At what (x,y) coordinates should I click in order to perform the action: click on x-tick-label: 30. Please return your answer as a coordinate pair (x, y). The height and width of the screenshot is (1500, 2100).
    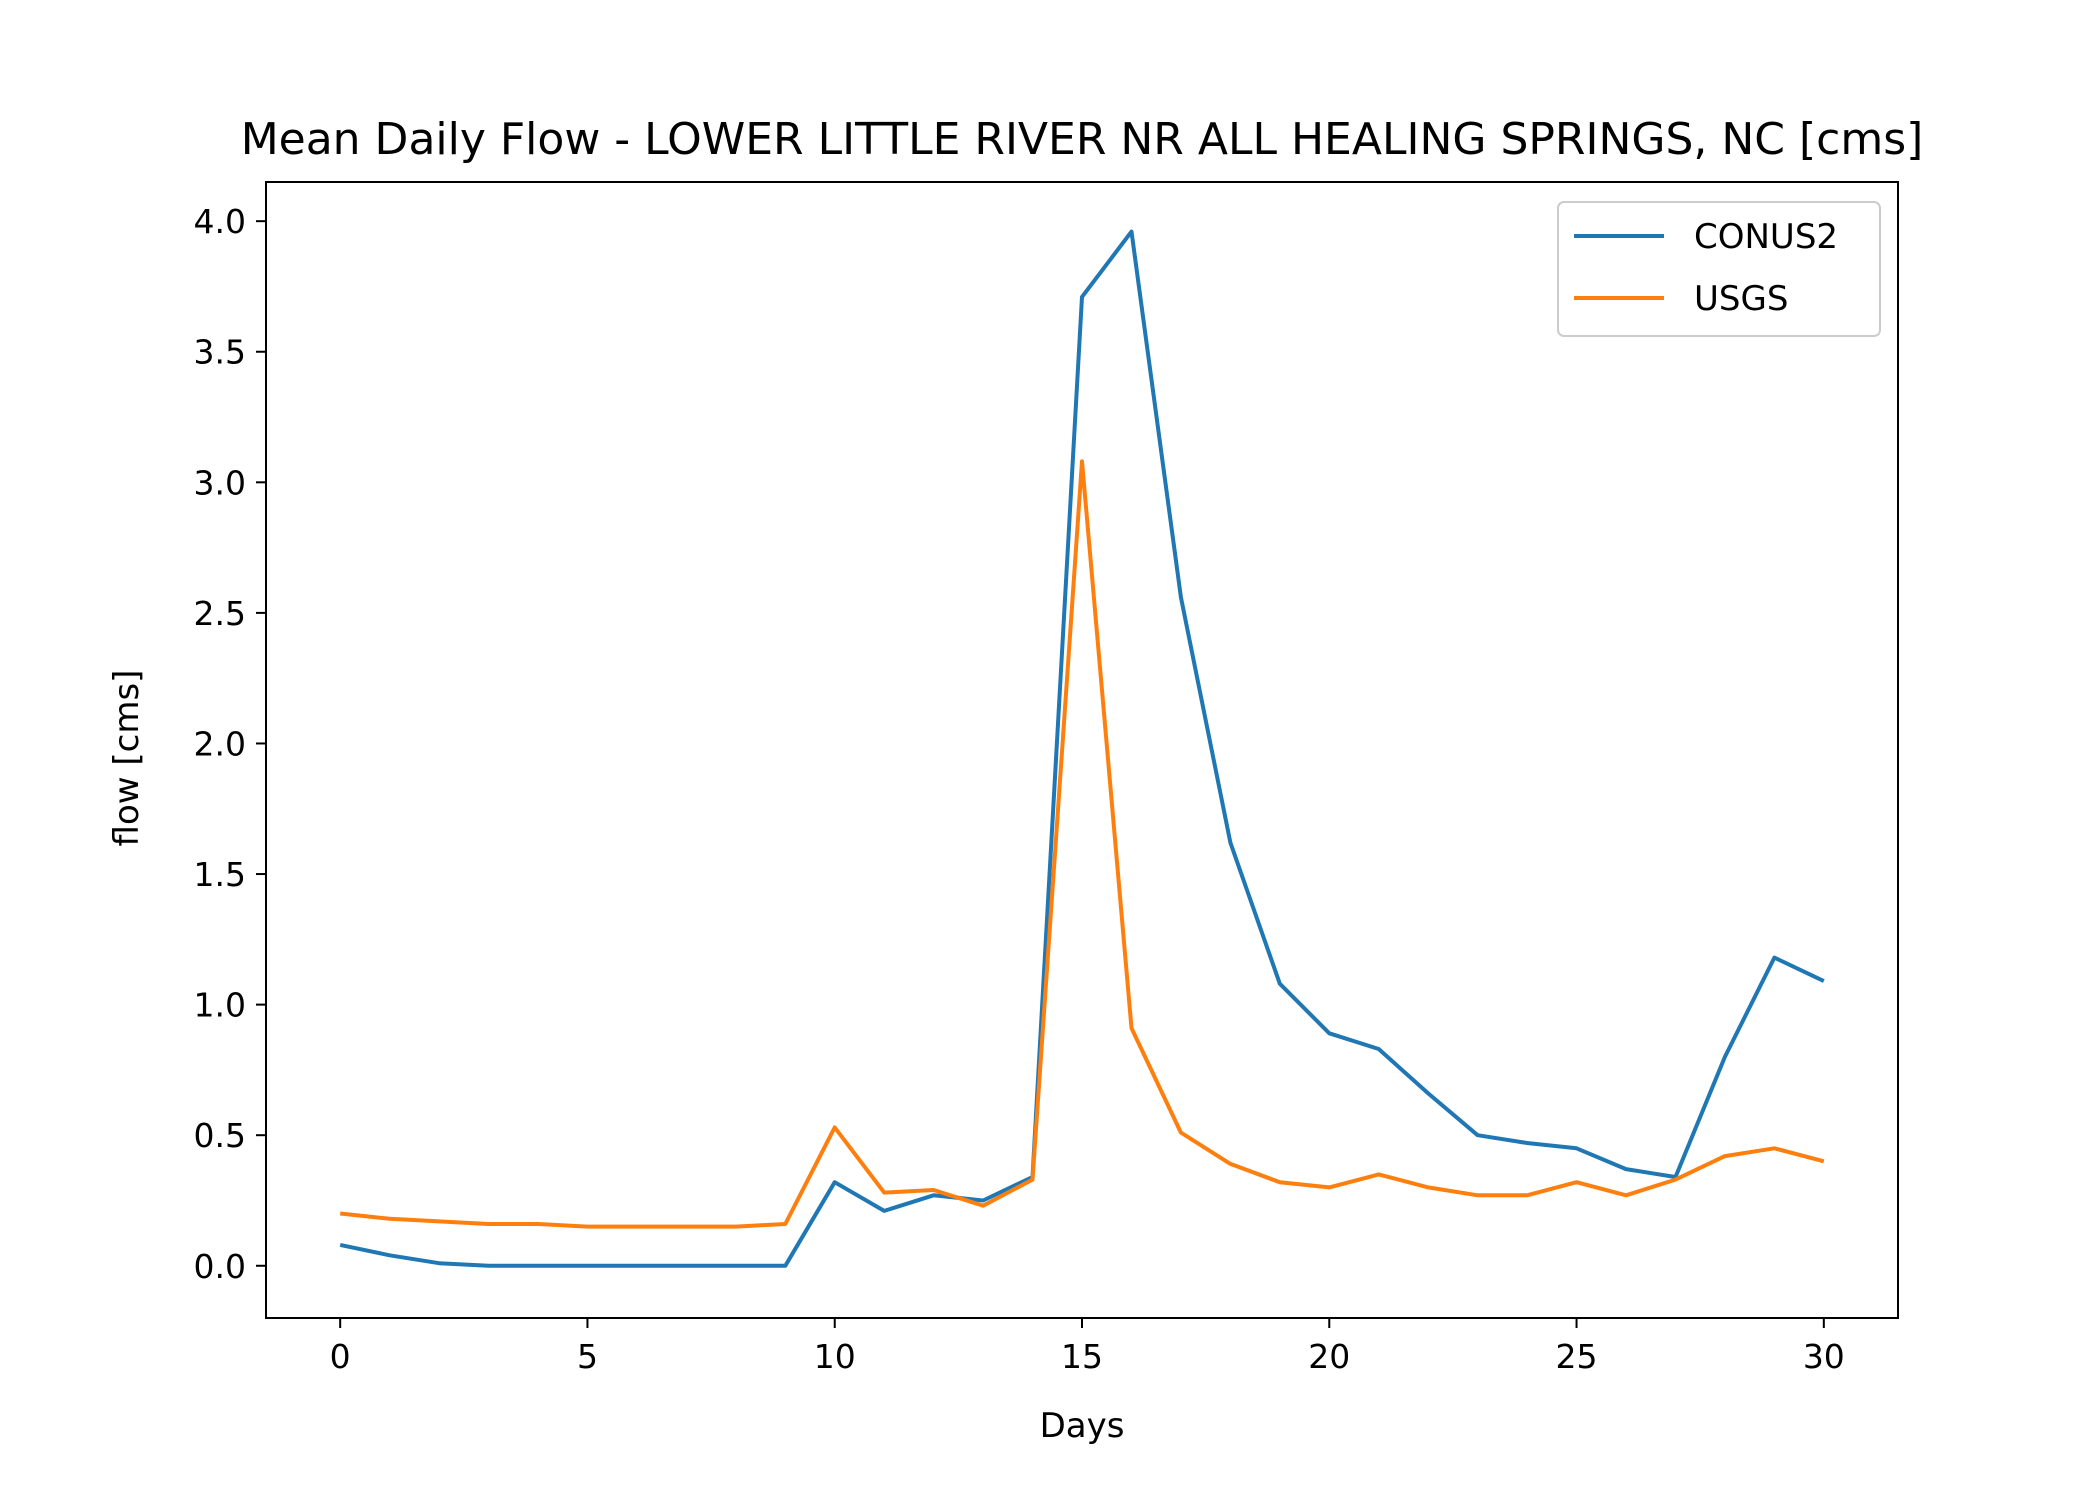
    Looking at the image, I should click on (1824, 1356).